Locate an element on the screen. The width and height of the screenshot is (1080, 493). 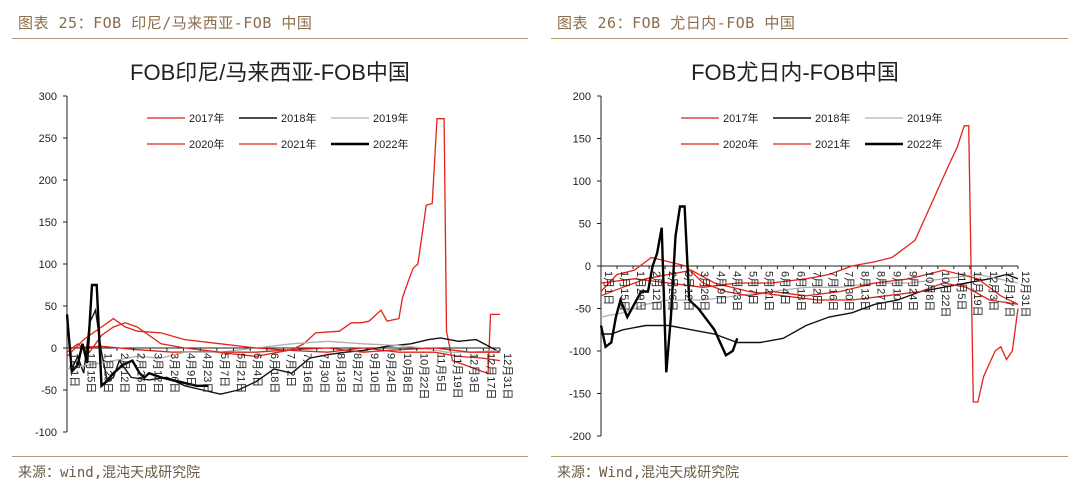
chart-title: FOB印尼/马来西亚-FOB中国 is located at coordinates (270, 72).